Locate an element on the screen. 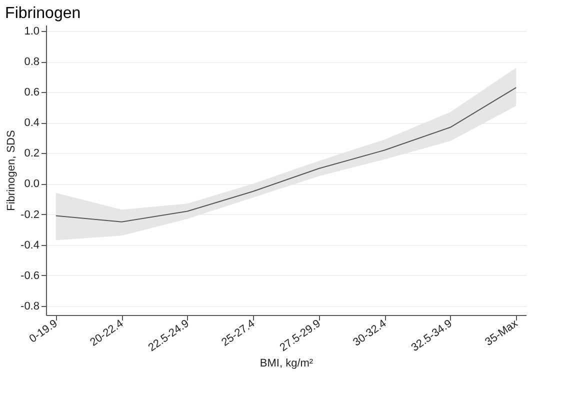 The image size is (568, 412). y-tick-label: -0.2 is located at coordinates (30, 214).